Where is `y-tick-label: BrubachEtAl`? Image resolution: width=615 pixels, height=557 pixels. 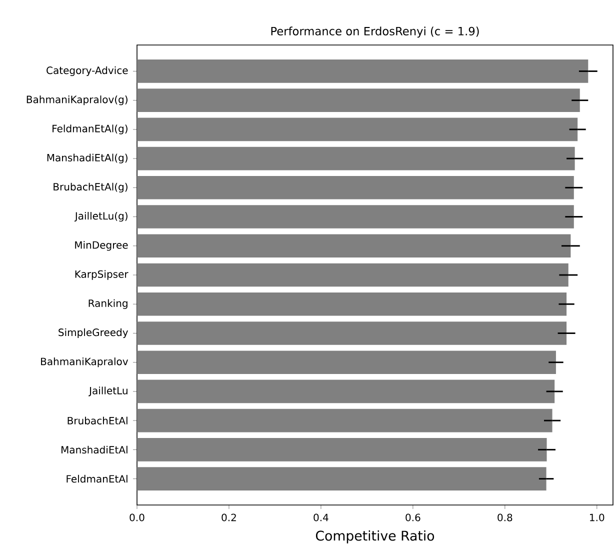 y-tick-label: BrubachEtAl is located at coordinates (98, 420).